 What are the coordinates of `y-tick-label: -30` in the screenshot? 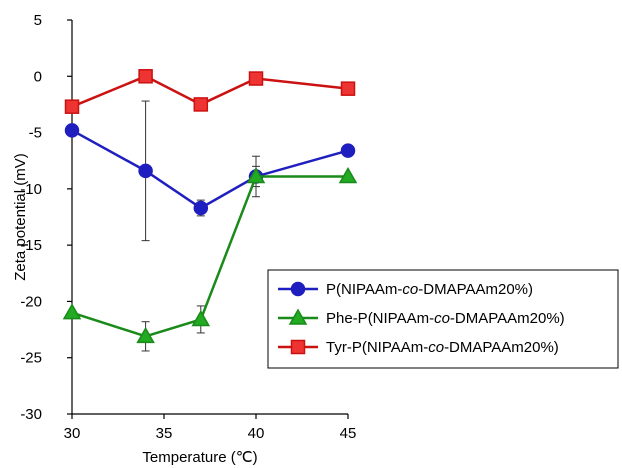 It's located at (31, 414).